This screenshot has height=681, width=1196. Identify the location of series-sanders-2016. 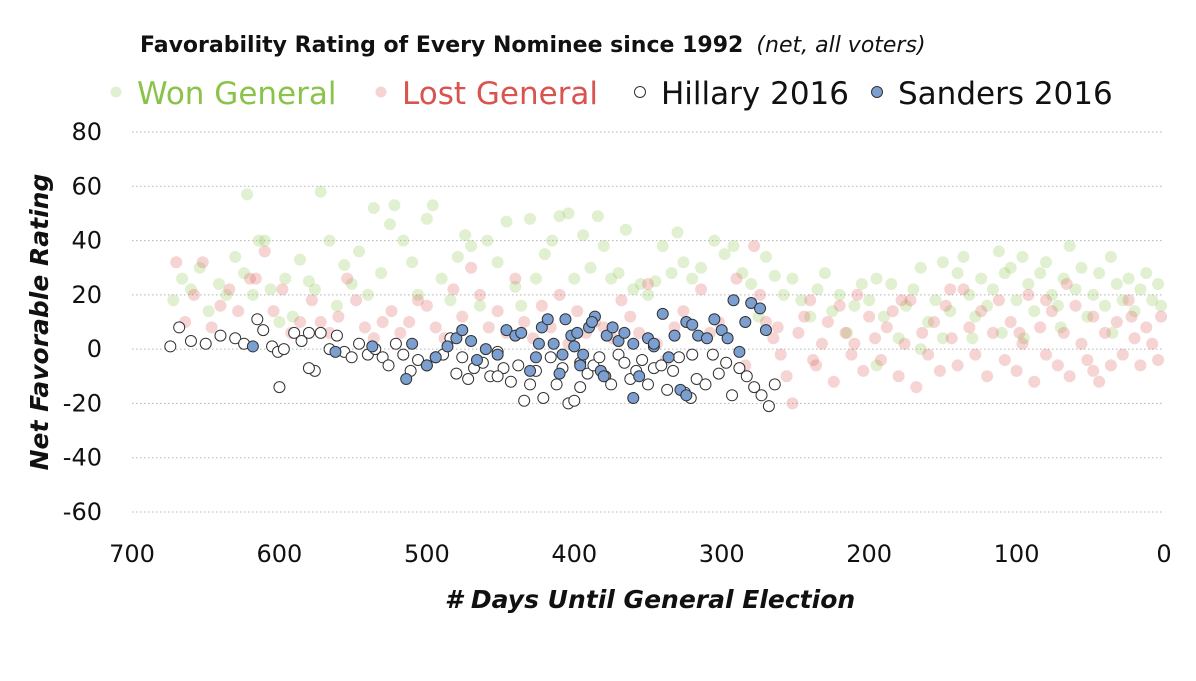
(509, 349).